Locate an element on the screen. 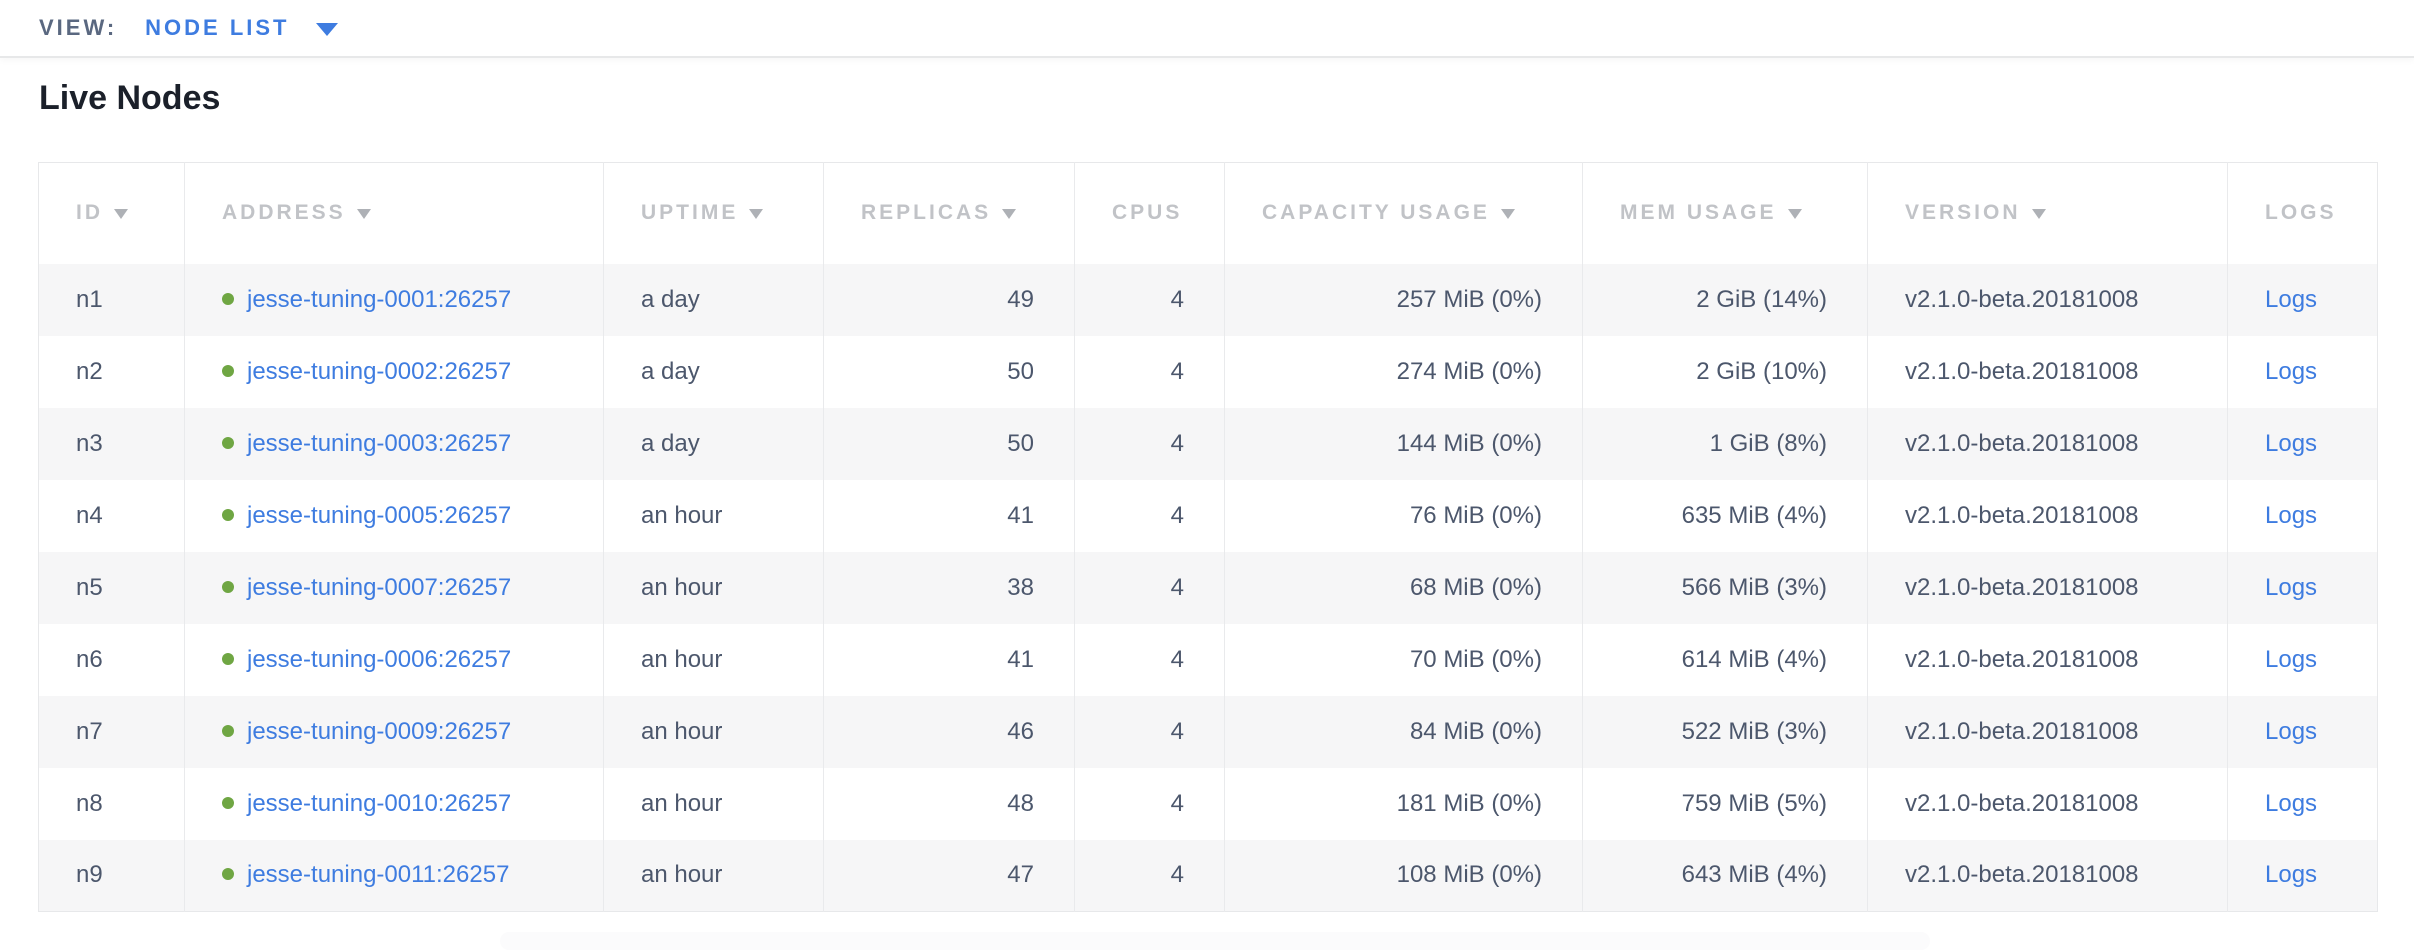 The image size is (2414, 950). cell-value: 46 is located at coordinates (1020, 731).